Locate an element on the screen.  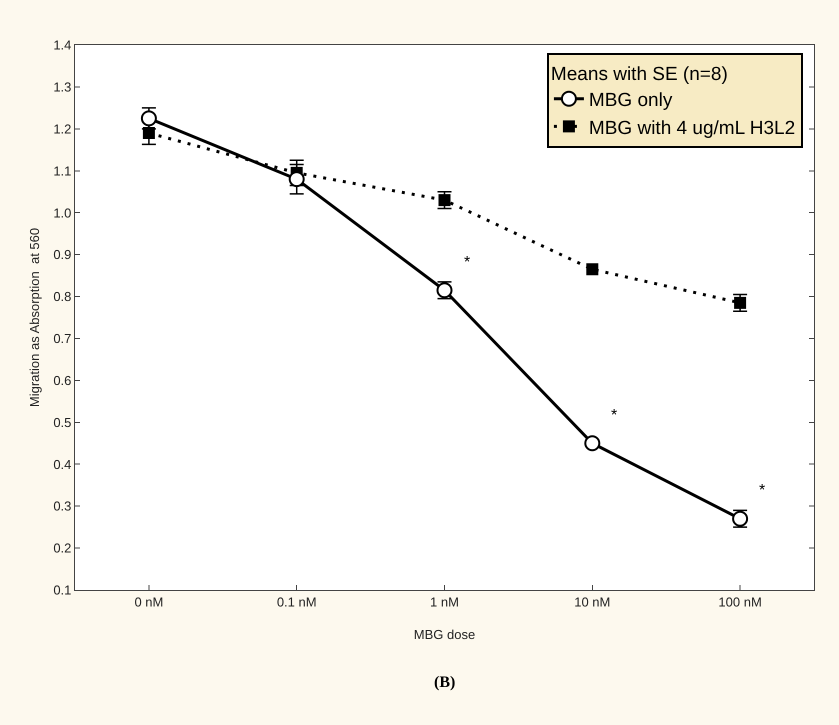
y-tick-label: 0.4 is located at coordinates (62, 464).